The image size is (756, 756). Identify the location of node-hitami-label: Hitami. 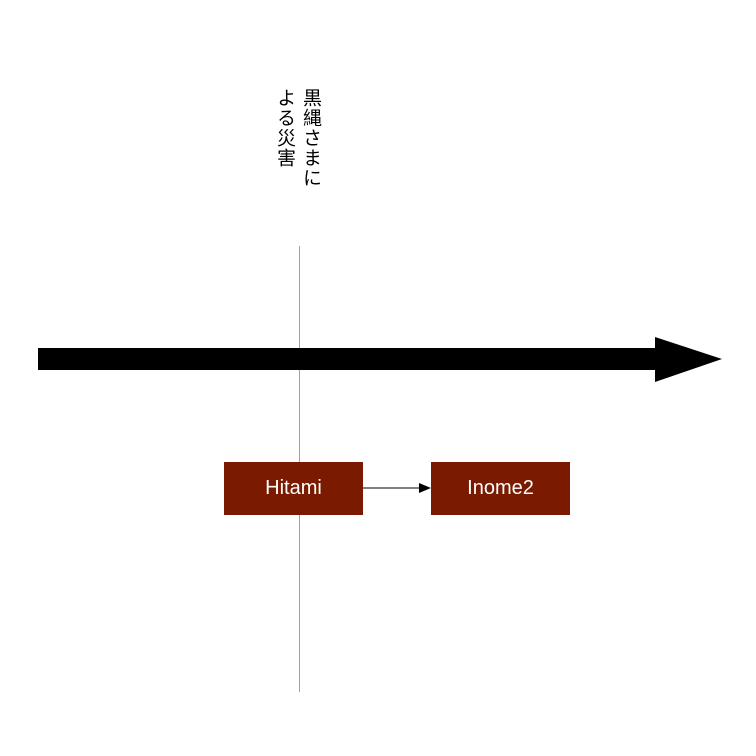
(293, 488).